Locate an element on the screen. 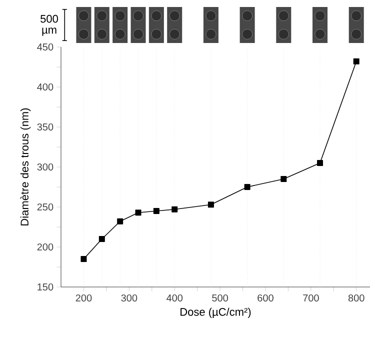 This screenshot has height=337, width=375. y-tick-label: 250 is located at coordinates (45, 207).